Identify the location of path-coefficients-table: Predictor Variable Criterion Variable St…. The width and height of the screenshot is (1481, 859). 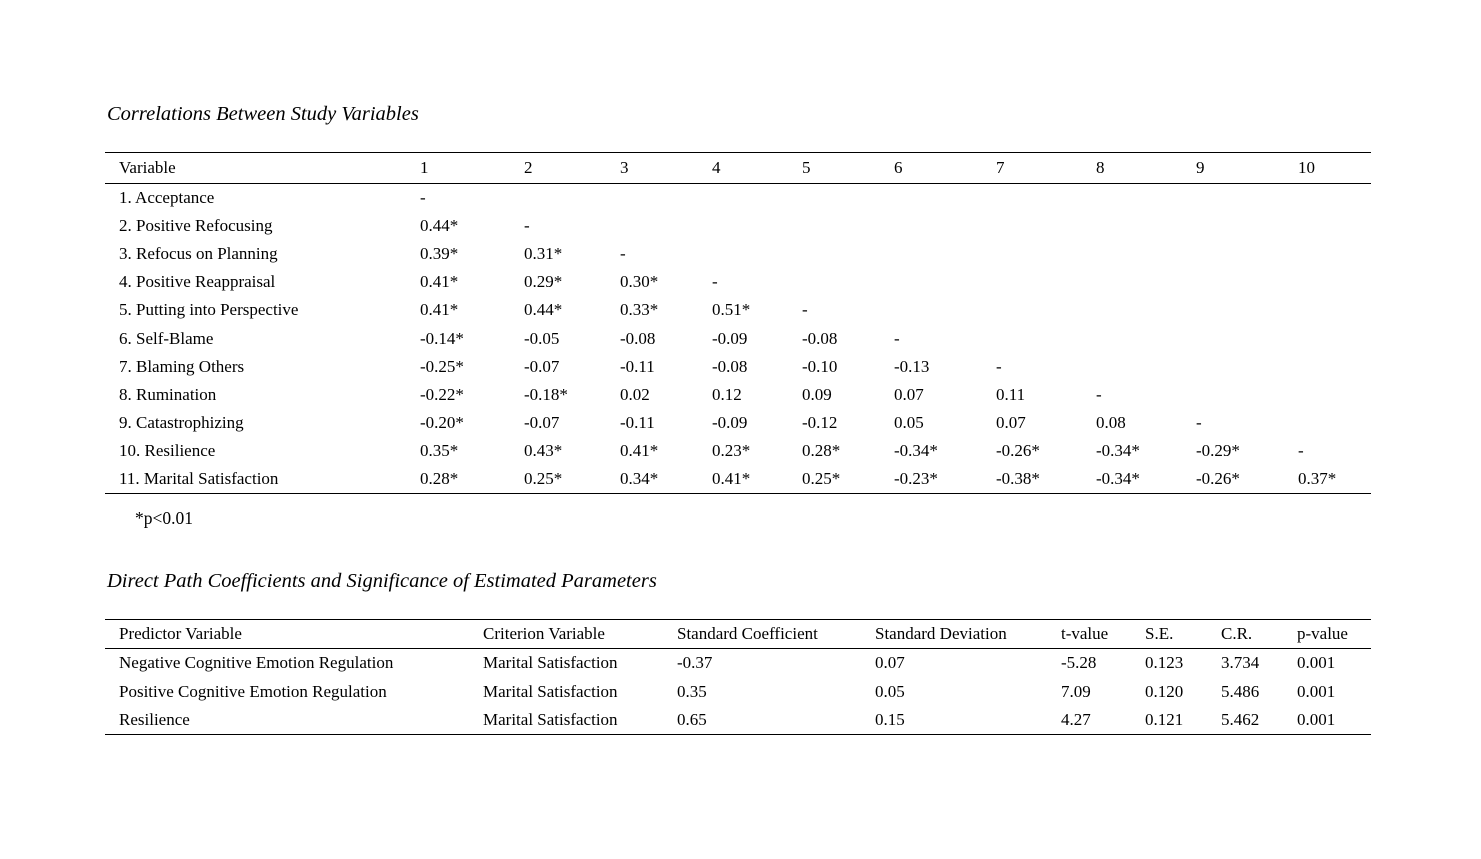
(738, 677).